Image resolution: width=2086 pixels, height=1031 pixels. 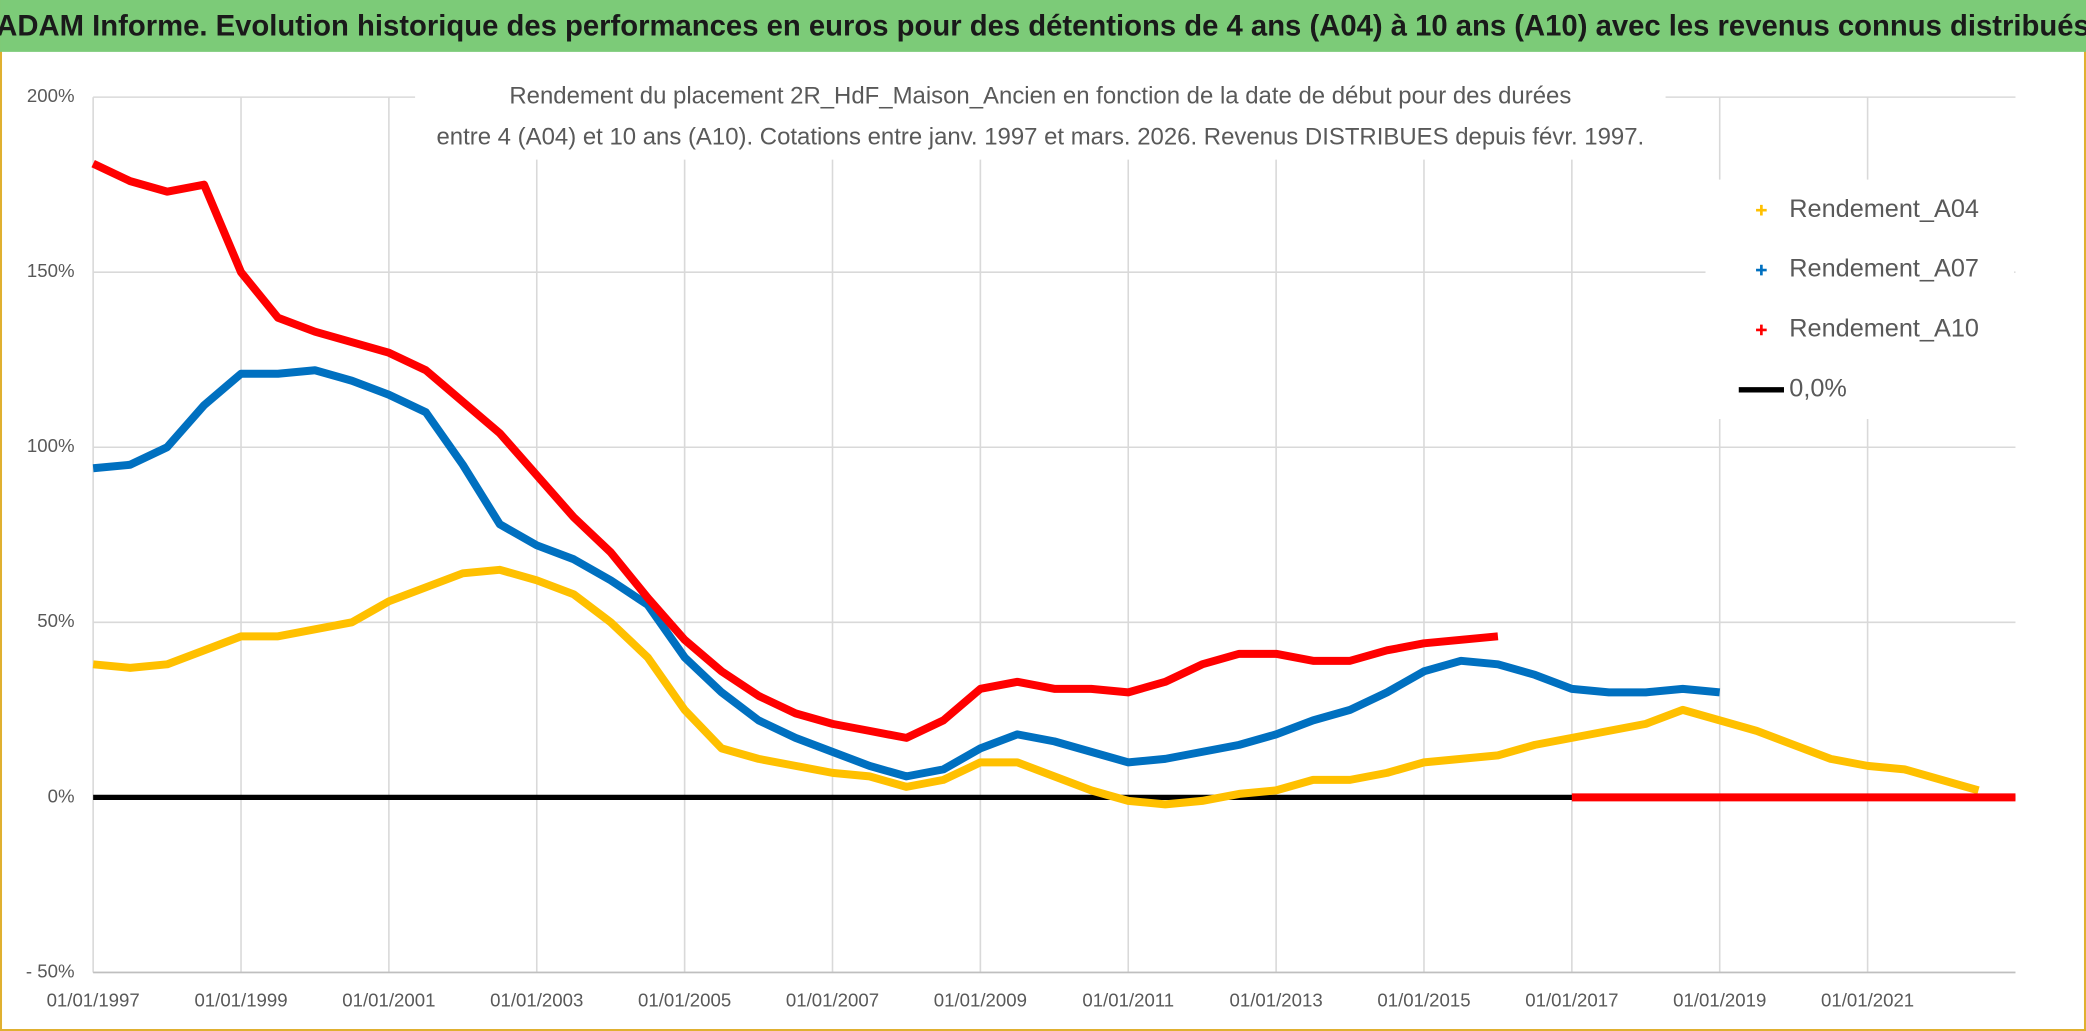 What do you see at coordinates (1719, 1000) in the screenshot?
I see `x-tick-label: 01/01/2019` at bounding box center [1719, 1000].